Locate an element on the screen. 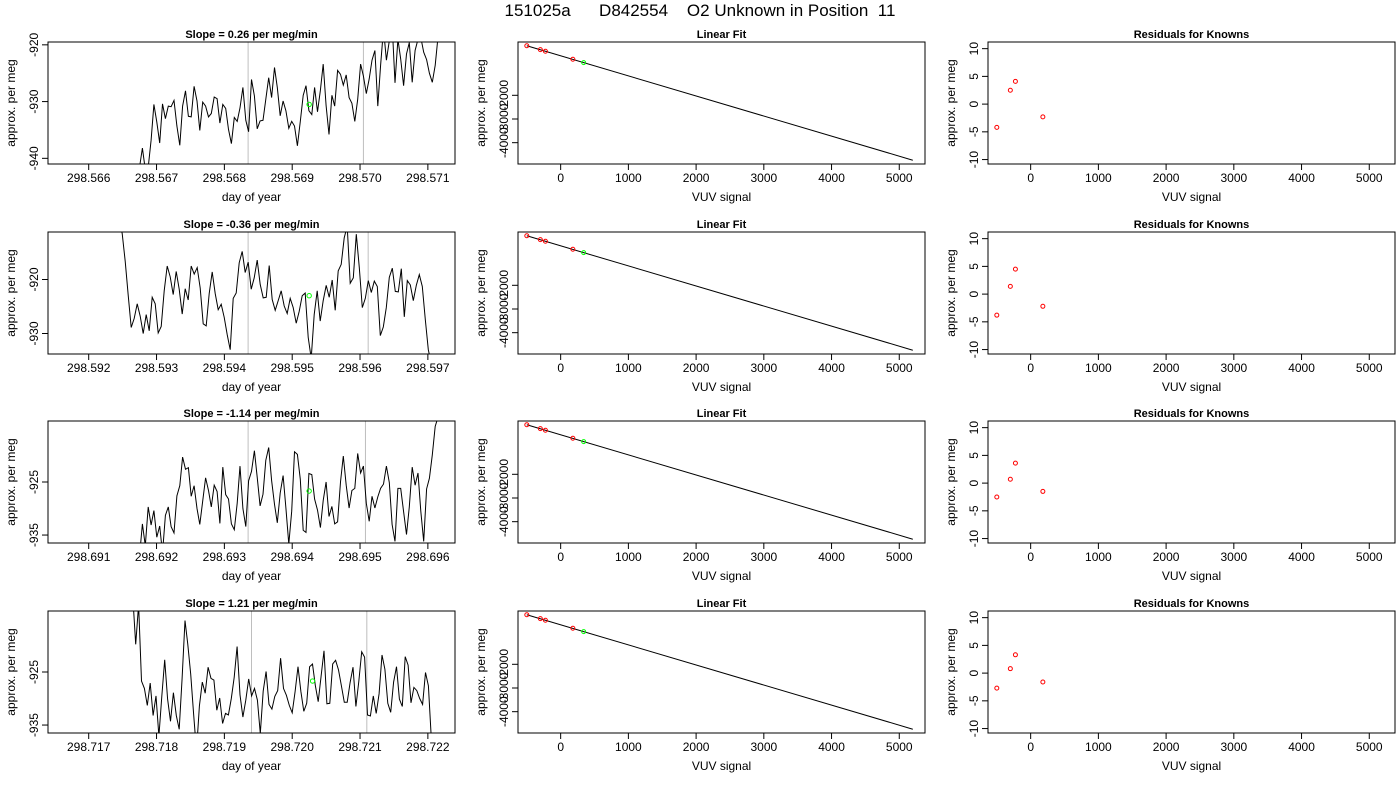 The image size is (1400, 805). series-line is located at coordinates (275, 293).